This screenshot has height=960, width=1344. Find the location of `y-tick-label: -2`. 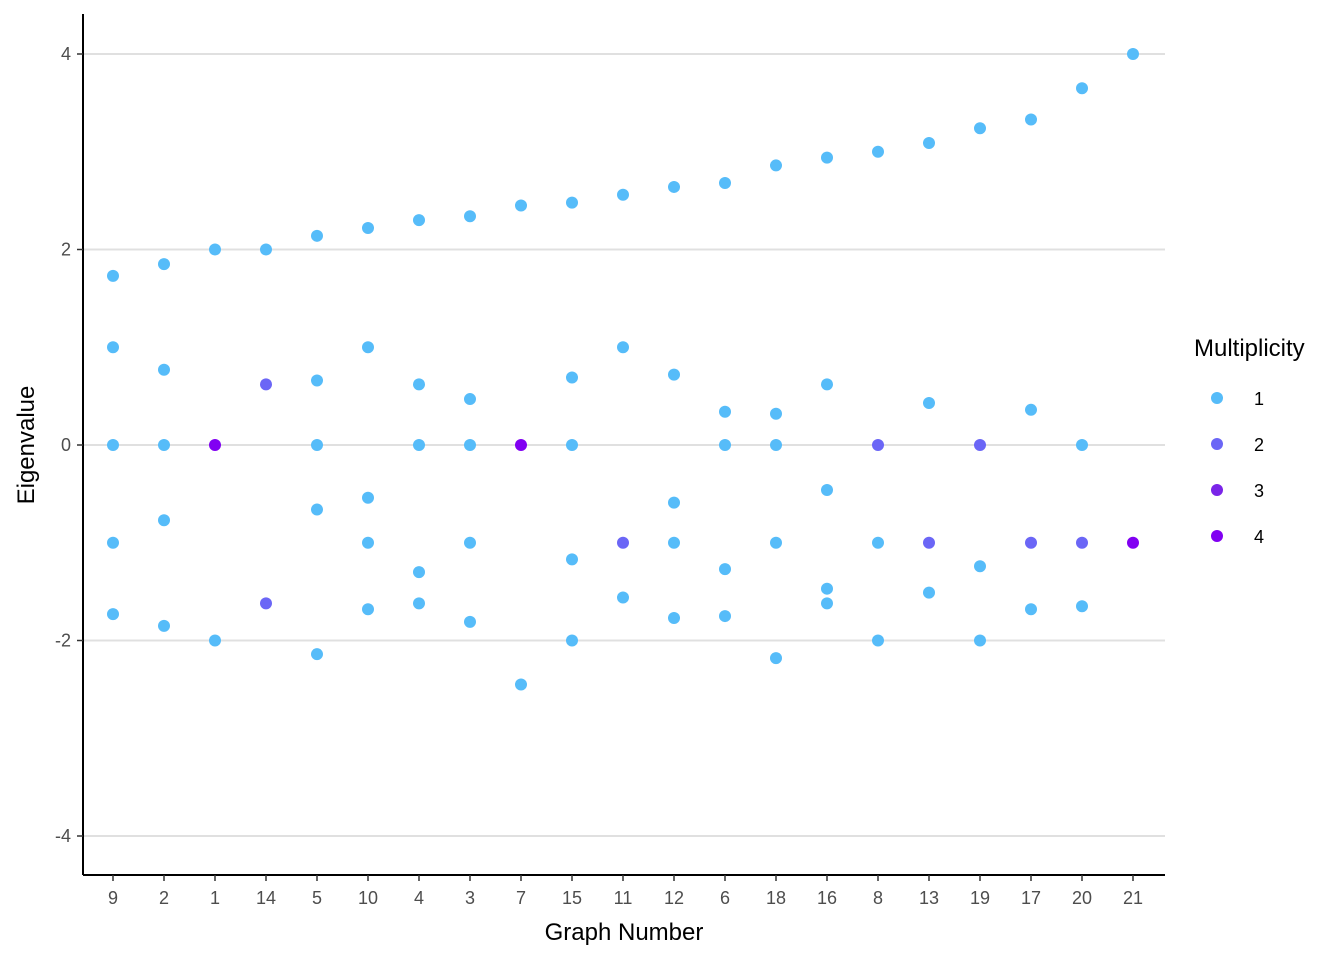

y-tick-label: -2 is located at coordinates (63, 641).